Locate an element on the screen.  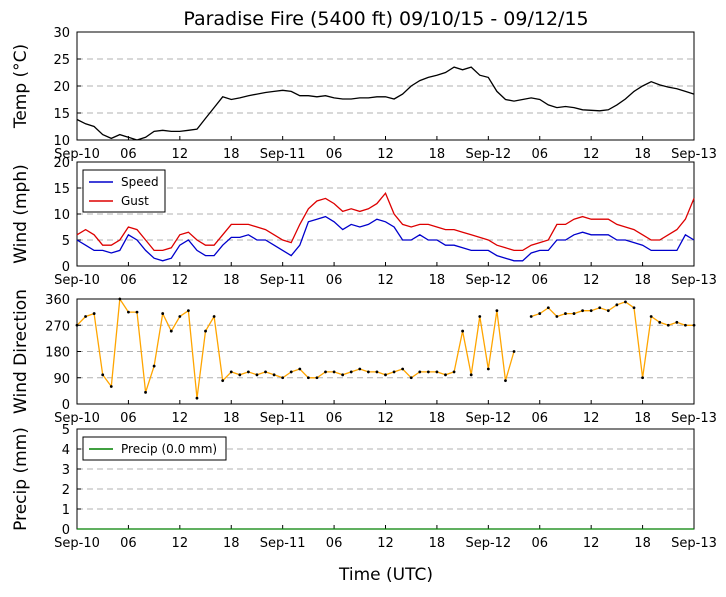
y-axis-label: Temp (°C) is located at coordinates (21, 86).